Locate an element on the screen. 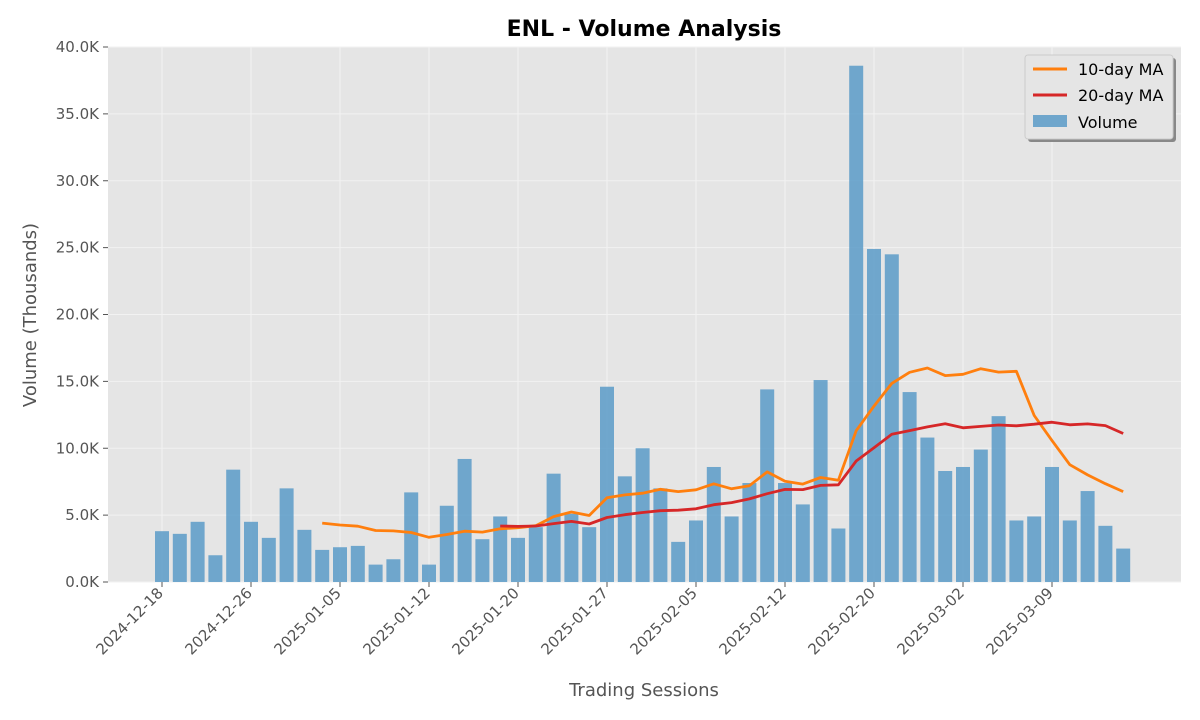 Image resolution: width=1200 pixels, height=720 pixels. chart-title: ENL - Volume Analysis is located at coordinates (644, 29).